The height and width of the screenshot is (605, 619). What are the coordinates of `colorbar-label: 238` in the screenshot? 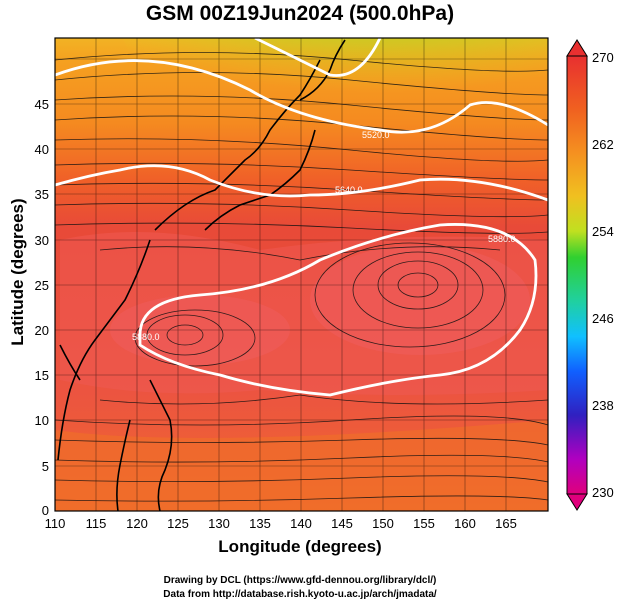 It's located at (603, 405).